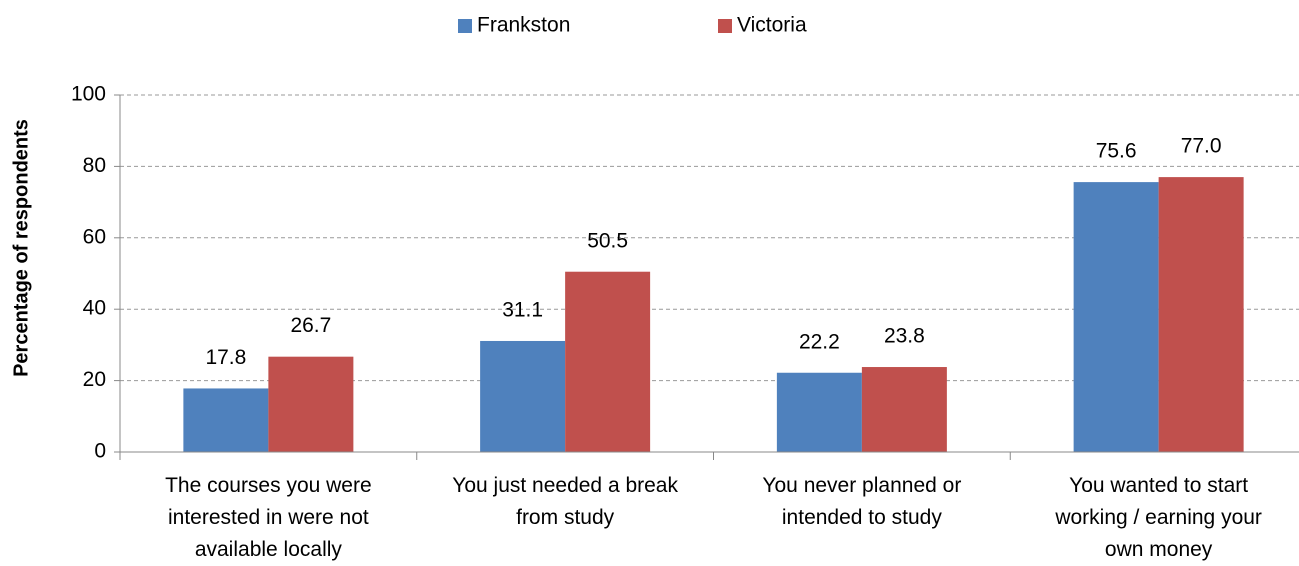  I want to click on data-label: 26.7, so click(310, 325).